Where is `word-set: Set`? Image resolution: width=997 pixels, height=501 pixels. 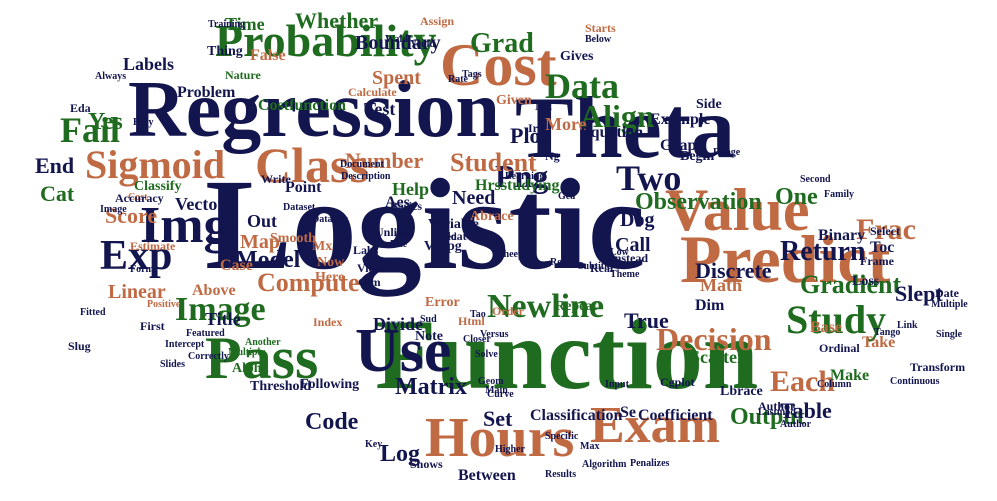
word-set: Set is located at coordinates (498, 418).